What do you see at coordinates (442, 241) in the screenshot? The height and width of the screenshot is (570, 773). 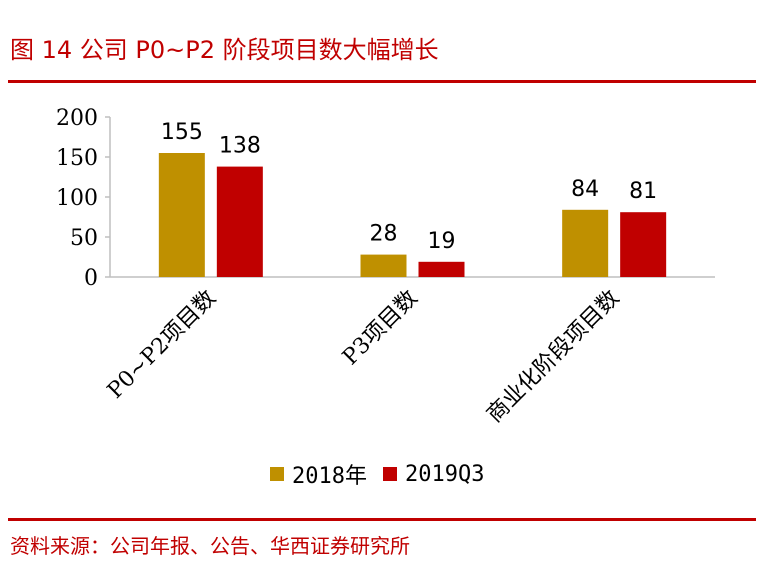 I see `data-label: 19` at bounding box center [442, 241].